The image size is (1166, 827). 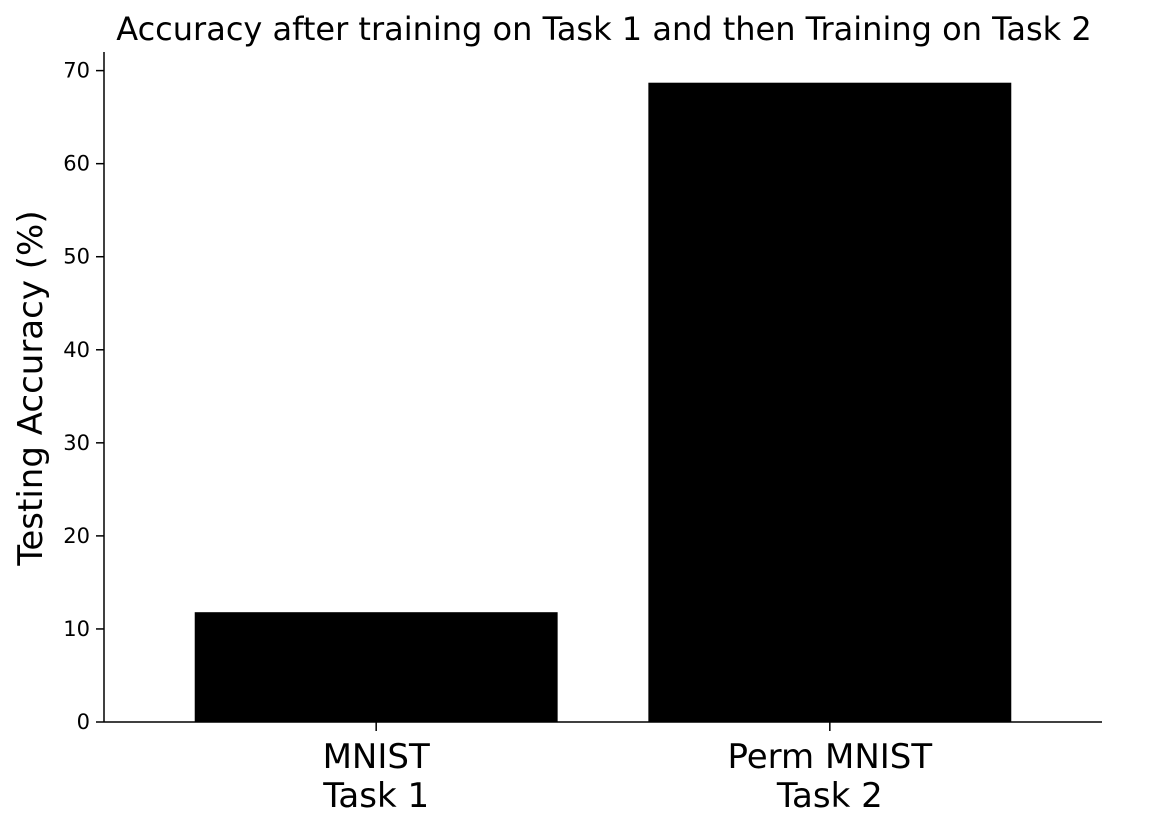 What do you see at coordinates (76, 536) in the screenshot?
I see `y-tick-label-2: 20` at bounding box center [76, 536].